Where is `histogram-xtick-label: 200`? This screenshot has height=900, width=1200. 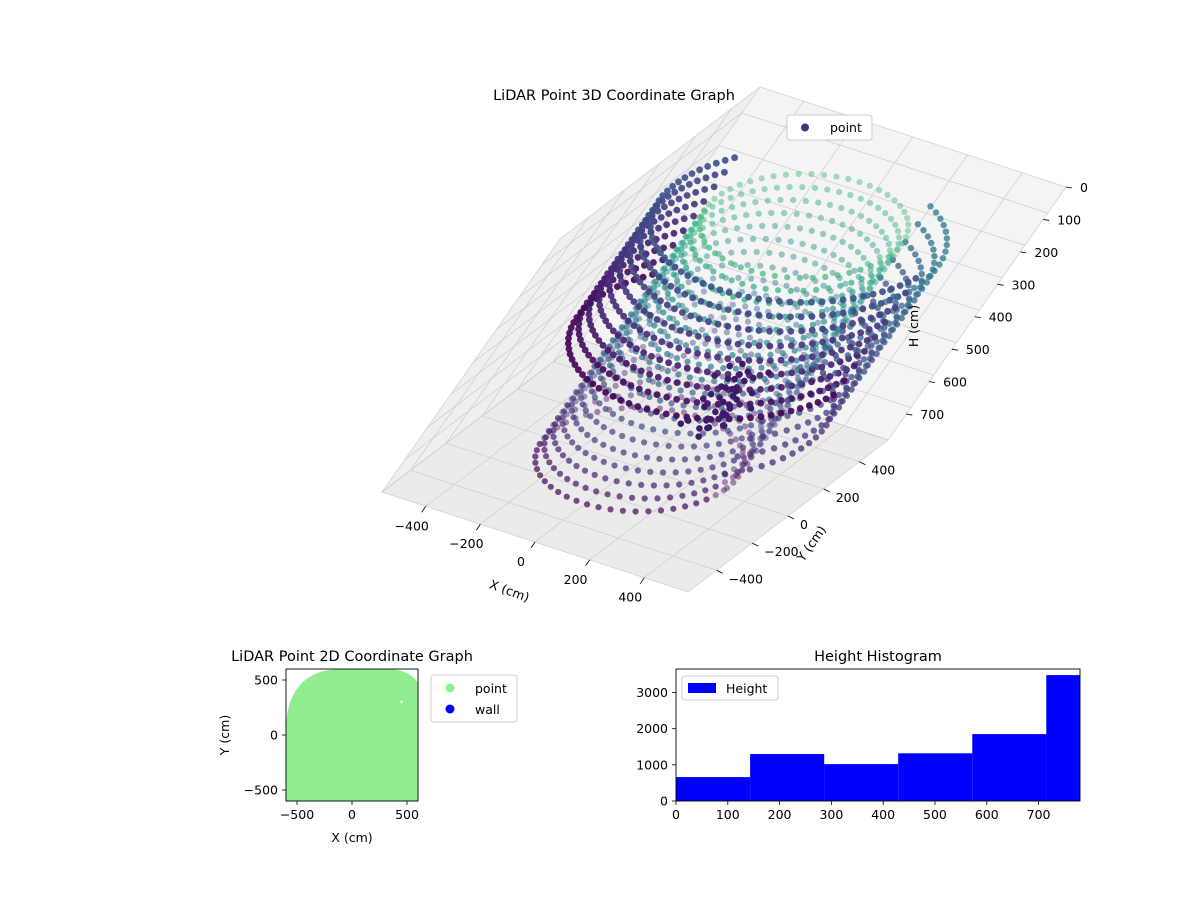
histogram-xtick-label: 200 is located at coordinates (780, 814).